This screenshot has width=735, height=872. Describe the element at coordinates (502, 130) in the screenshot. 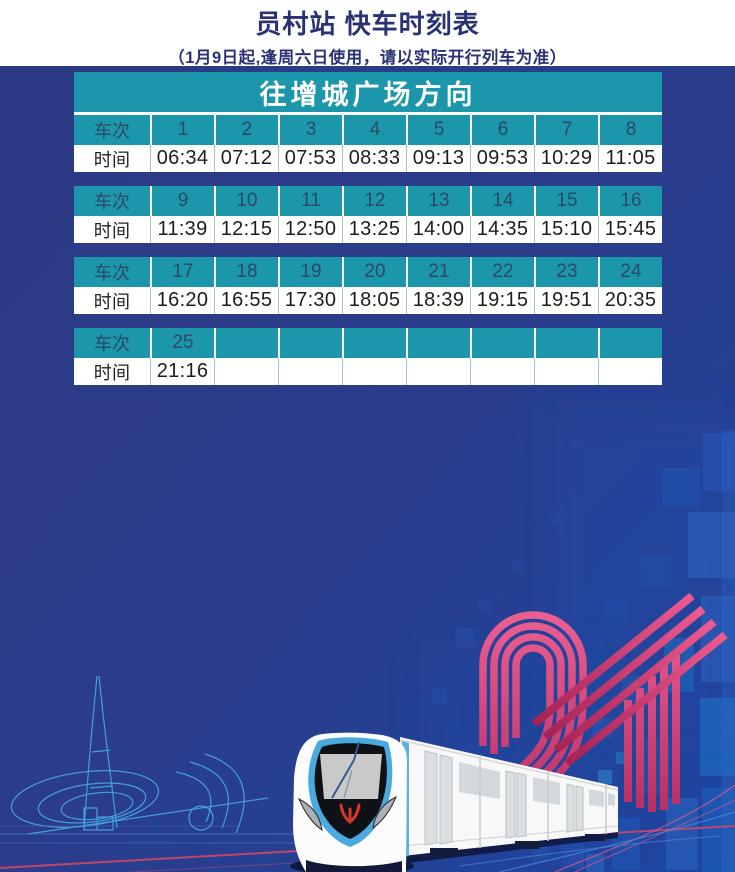

I see `train-number-cell: 6` at that location.